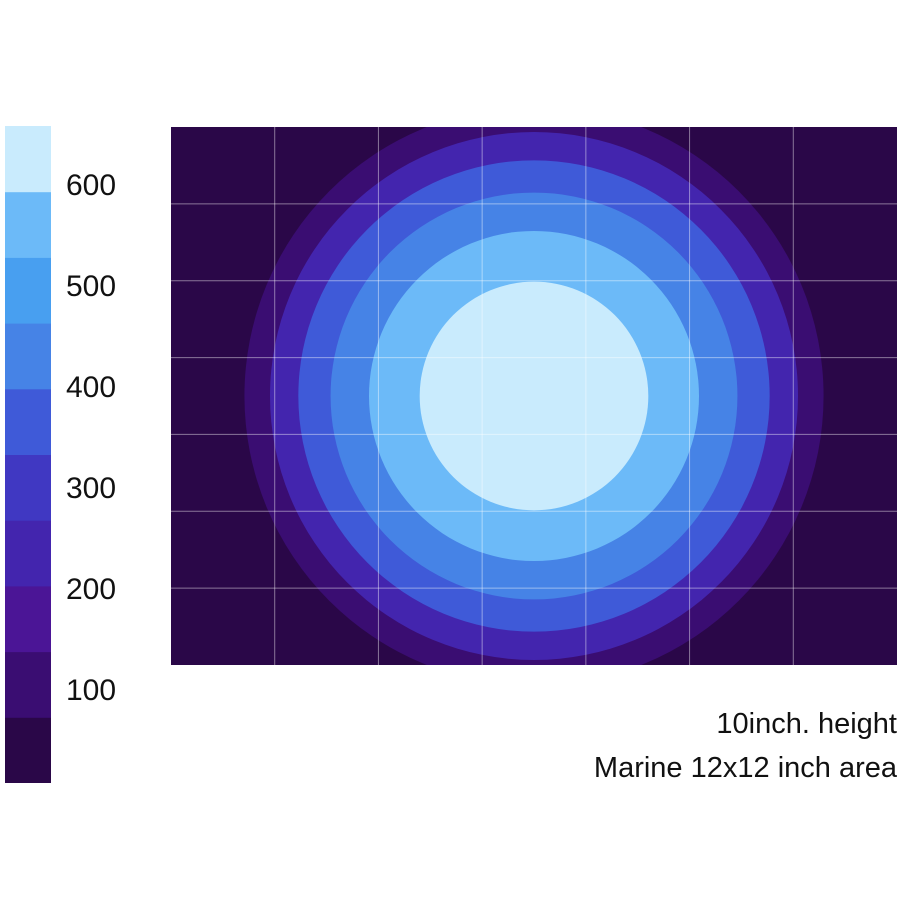 The image size is (905, 905). What do you see at coordinates (806, 724) in the screenshot?
I see `caption-height: 10inch. height` at bounding box center [806, 724].